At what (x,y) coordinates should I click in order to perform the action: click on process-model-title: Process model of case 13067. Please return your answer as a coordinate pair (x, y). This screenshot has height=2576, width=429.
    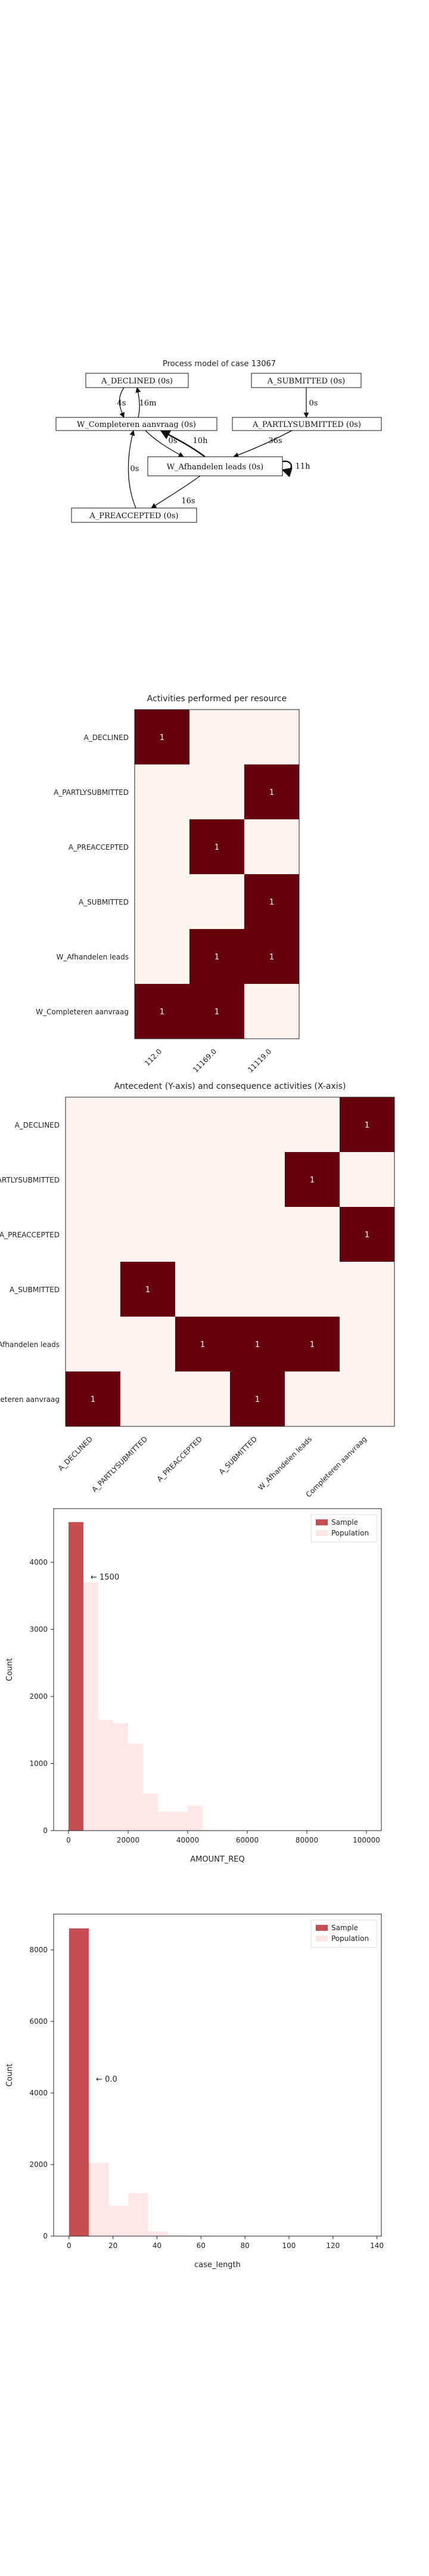
    Looking at the image, I should click on (219, 364).